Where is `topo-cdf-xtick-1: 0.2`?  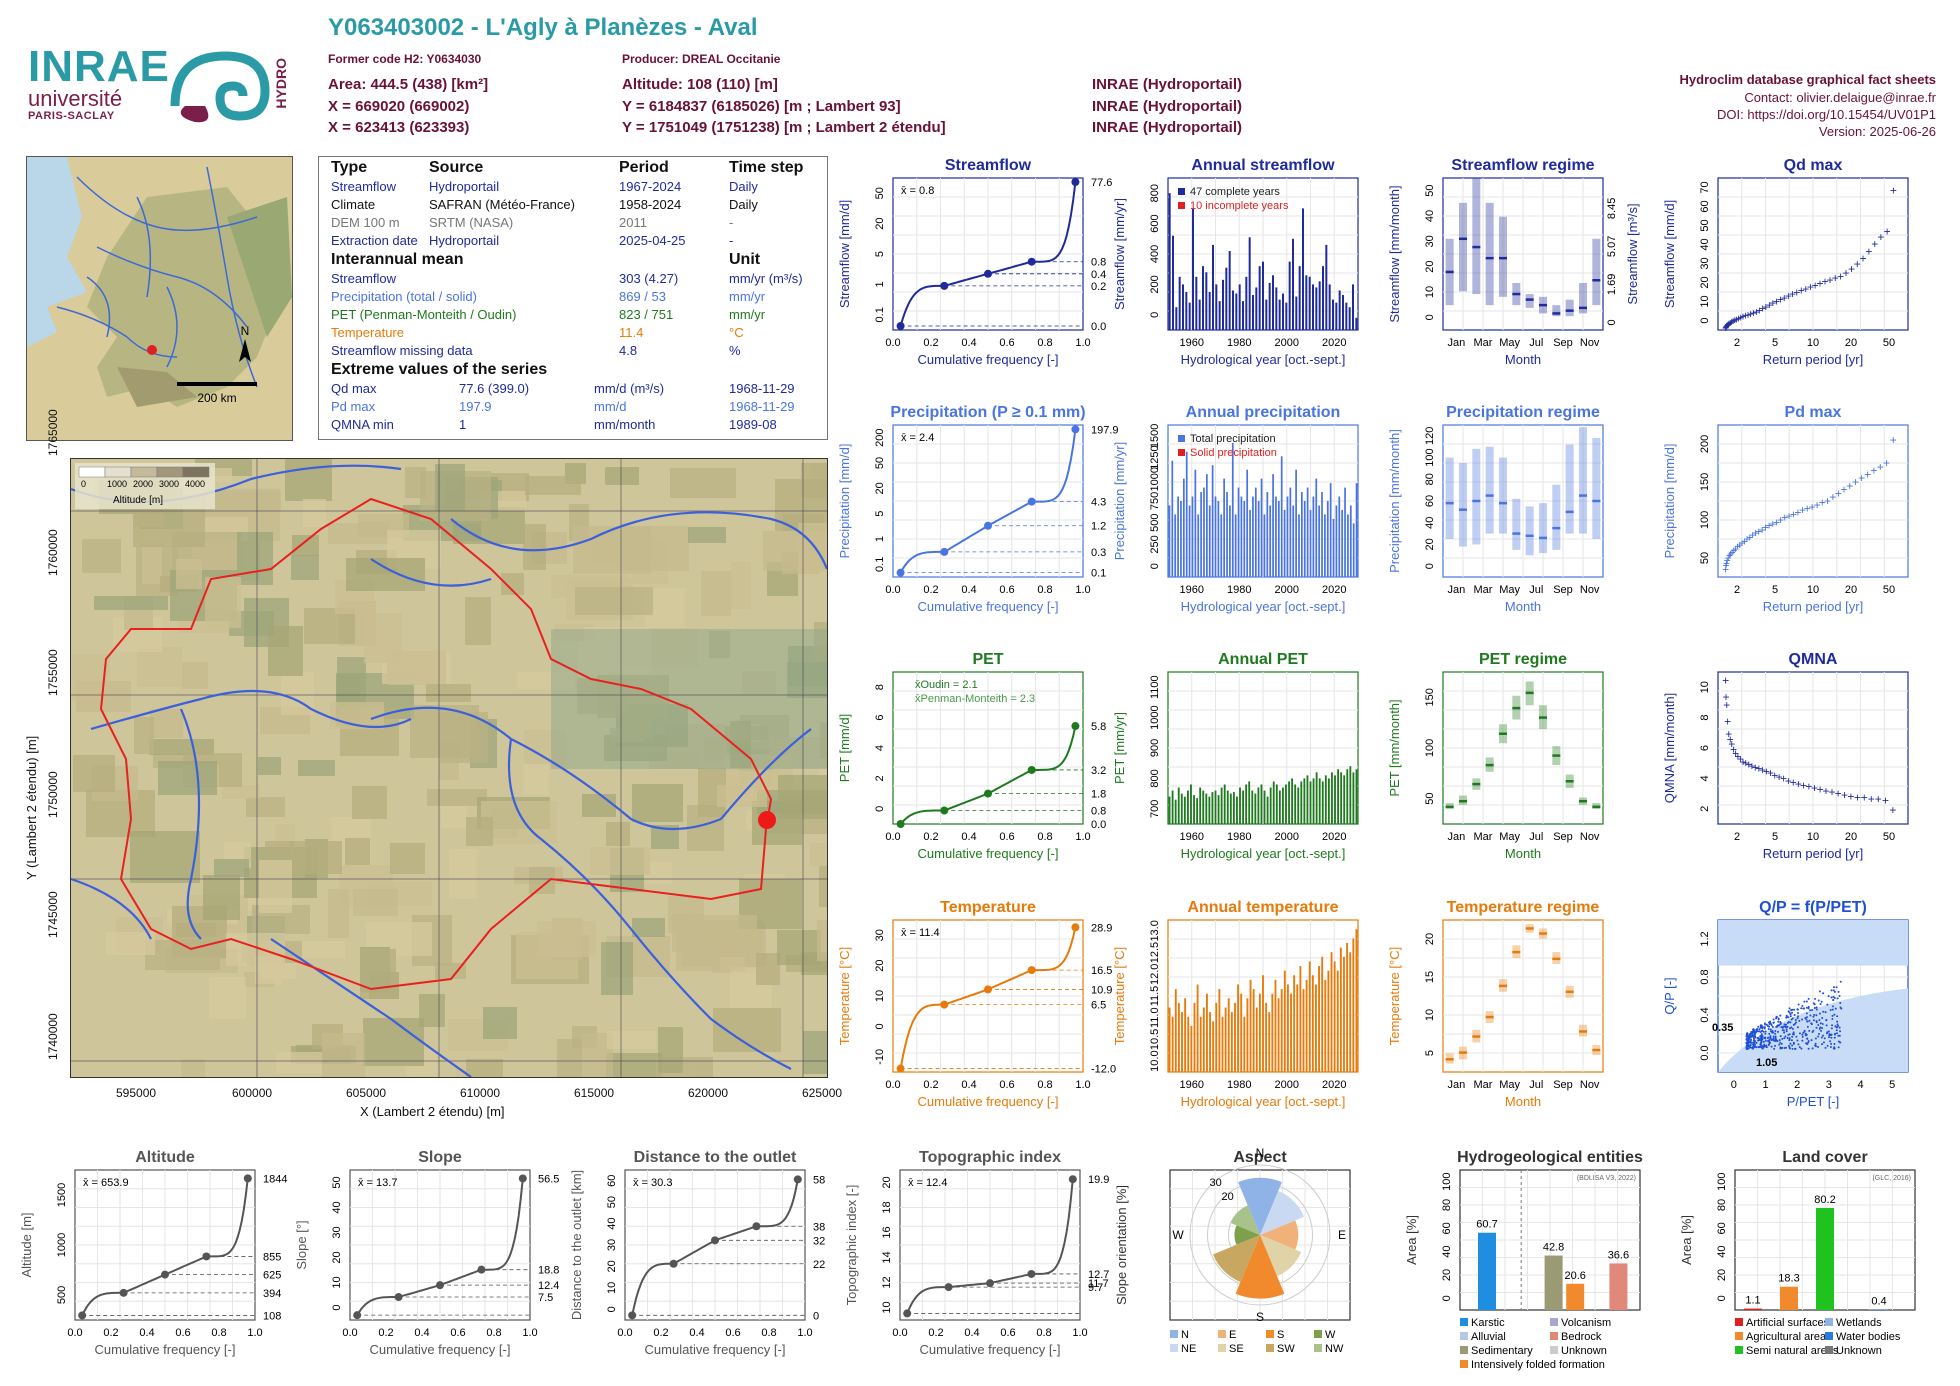 topo-cdf-xtick-1: 0.2 is located at coordinates (935, 1333).